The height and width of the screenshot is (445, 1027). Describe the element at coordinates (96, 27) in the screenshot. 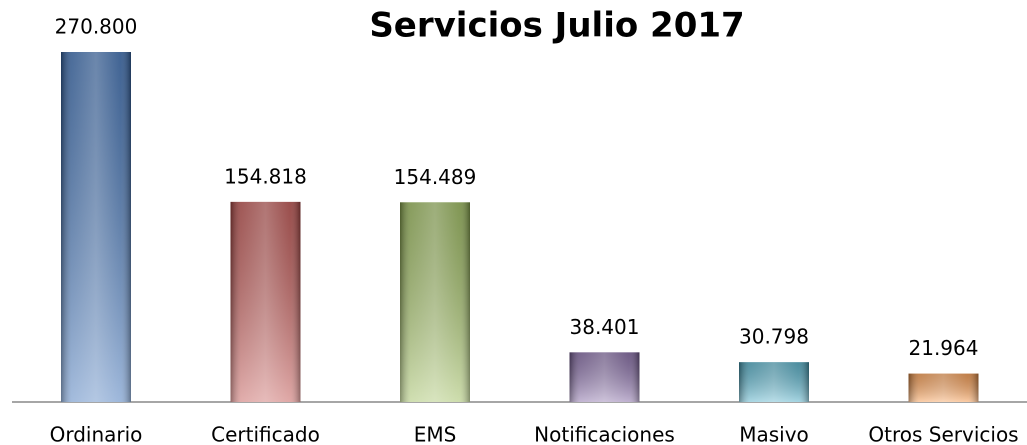

I see `data-label: 270.800` at that location.